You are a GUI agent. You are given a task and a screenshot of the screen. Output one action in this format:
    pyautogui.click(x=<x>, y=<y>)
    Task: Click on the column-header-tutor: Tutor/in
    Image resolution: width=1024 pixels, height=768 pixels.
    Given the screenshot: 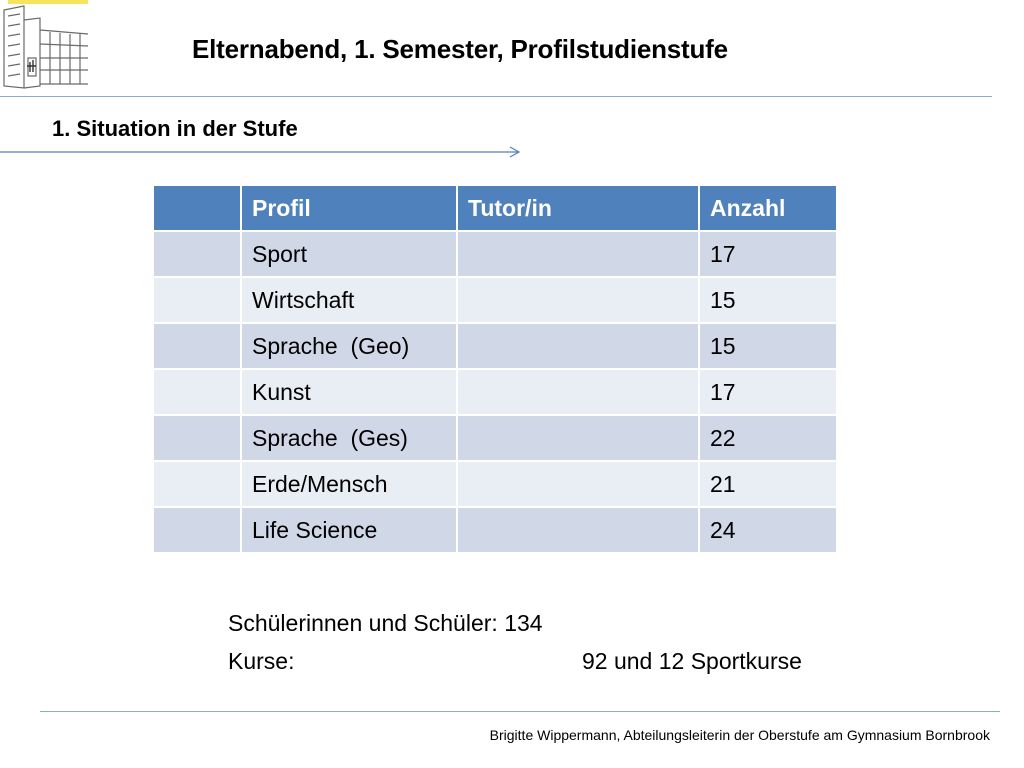 What is the action you would take?
    pyautogui.click(x=578, y=208)
    